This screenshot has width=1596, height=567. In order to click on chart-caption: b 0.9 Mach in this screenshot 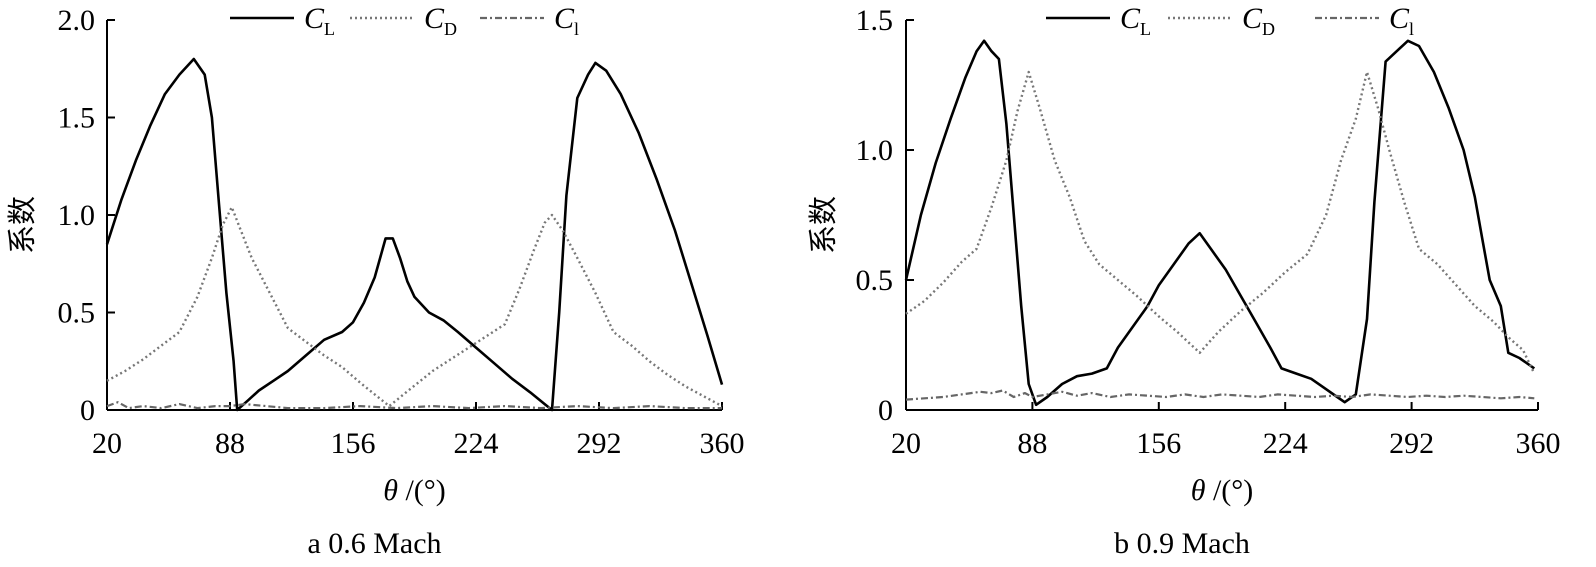, I will do `click(1182, 543)`.